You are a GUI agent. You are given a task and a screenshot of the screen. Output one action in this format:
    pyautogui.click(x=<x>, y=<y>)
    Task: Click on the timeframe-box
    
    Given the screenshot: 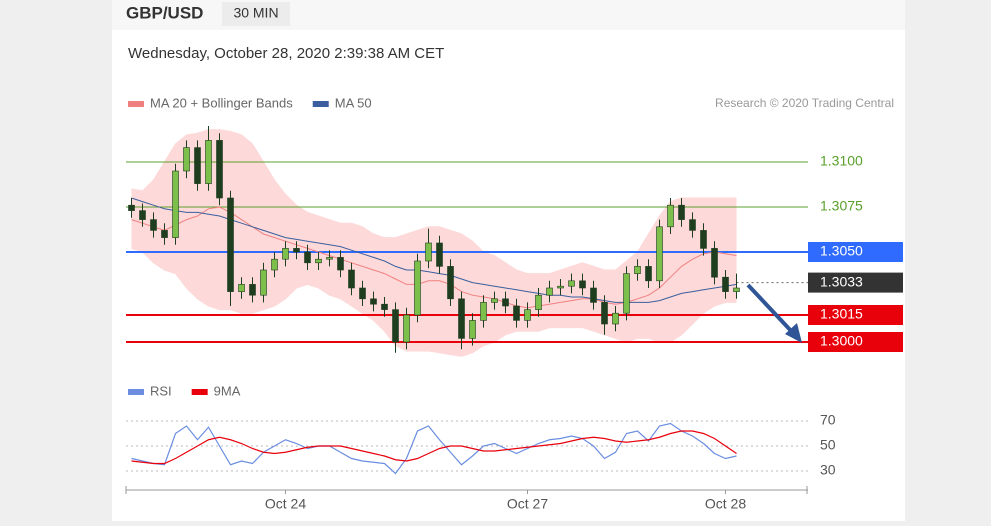 What is the action you would take?
    pyautogui.click(x=256, y=14)
    